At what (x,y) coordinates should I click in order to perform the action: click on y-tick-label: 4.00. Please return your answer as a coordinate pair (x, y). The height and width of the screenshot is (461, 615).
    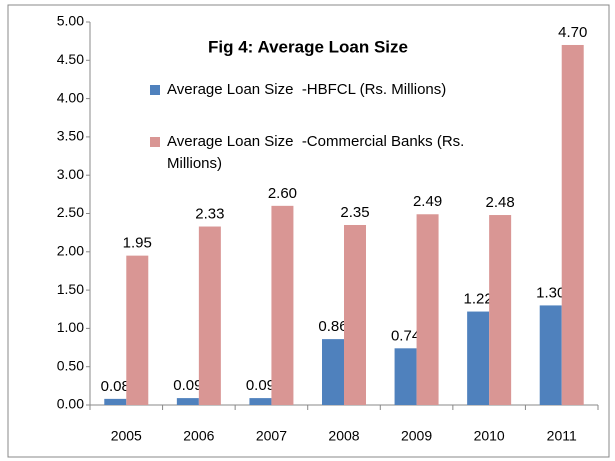
    Looking at the image, I should click on (70, 97).